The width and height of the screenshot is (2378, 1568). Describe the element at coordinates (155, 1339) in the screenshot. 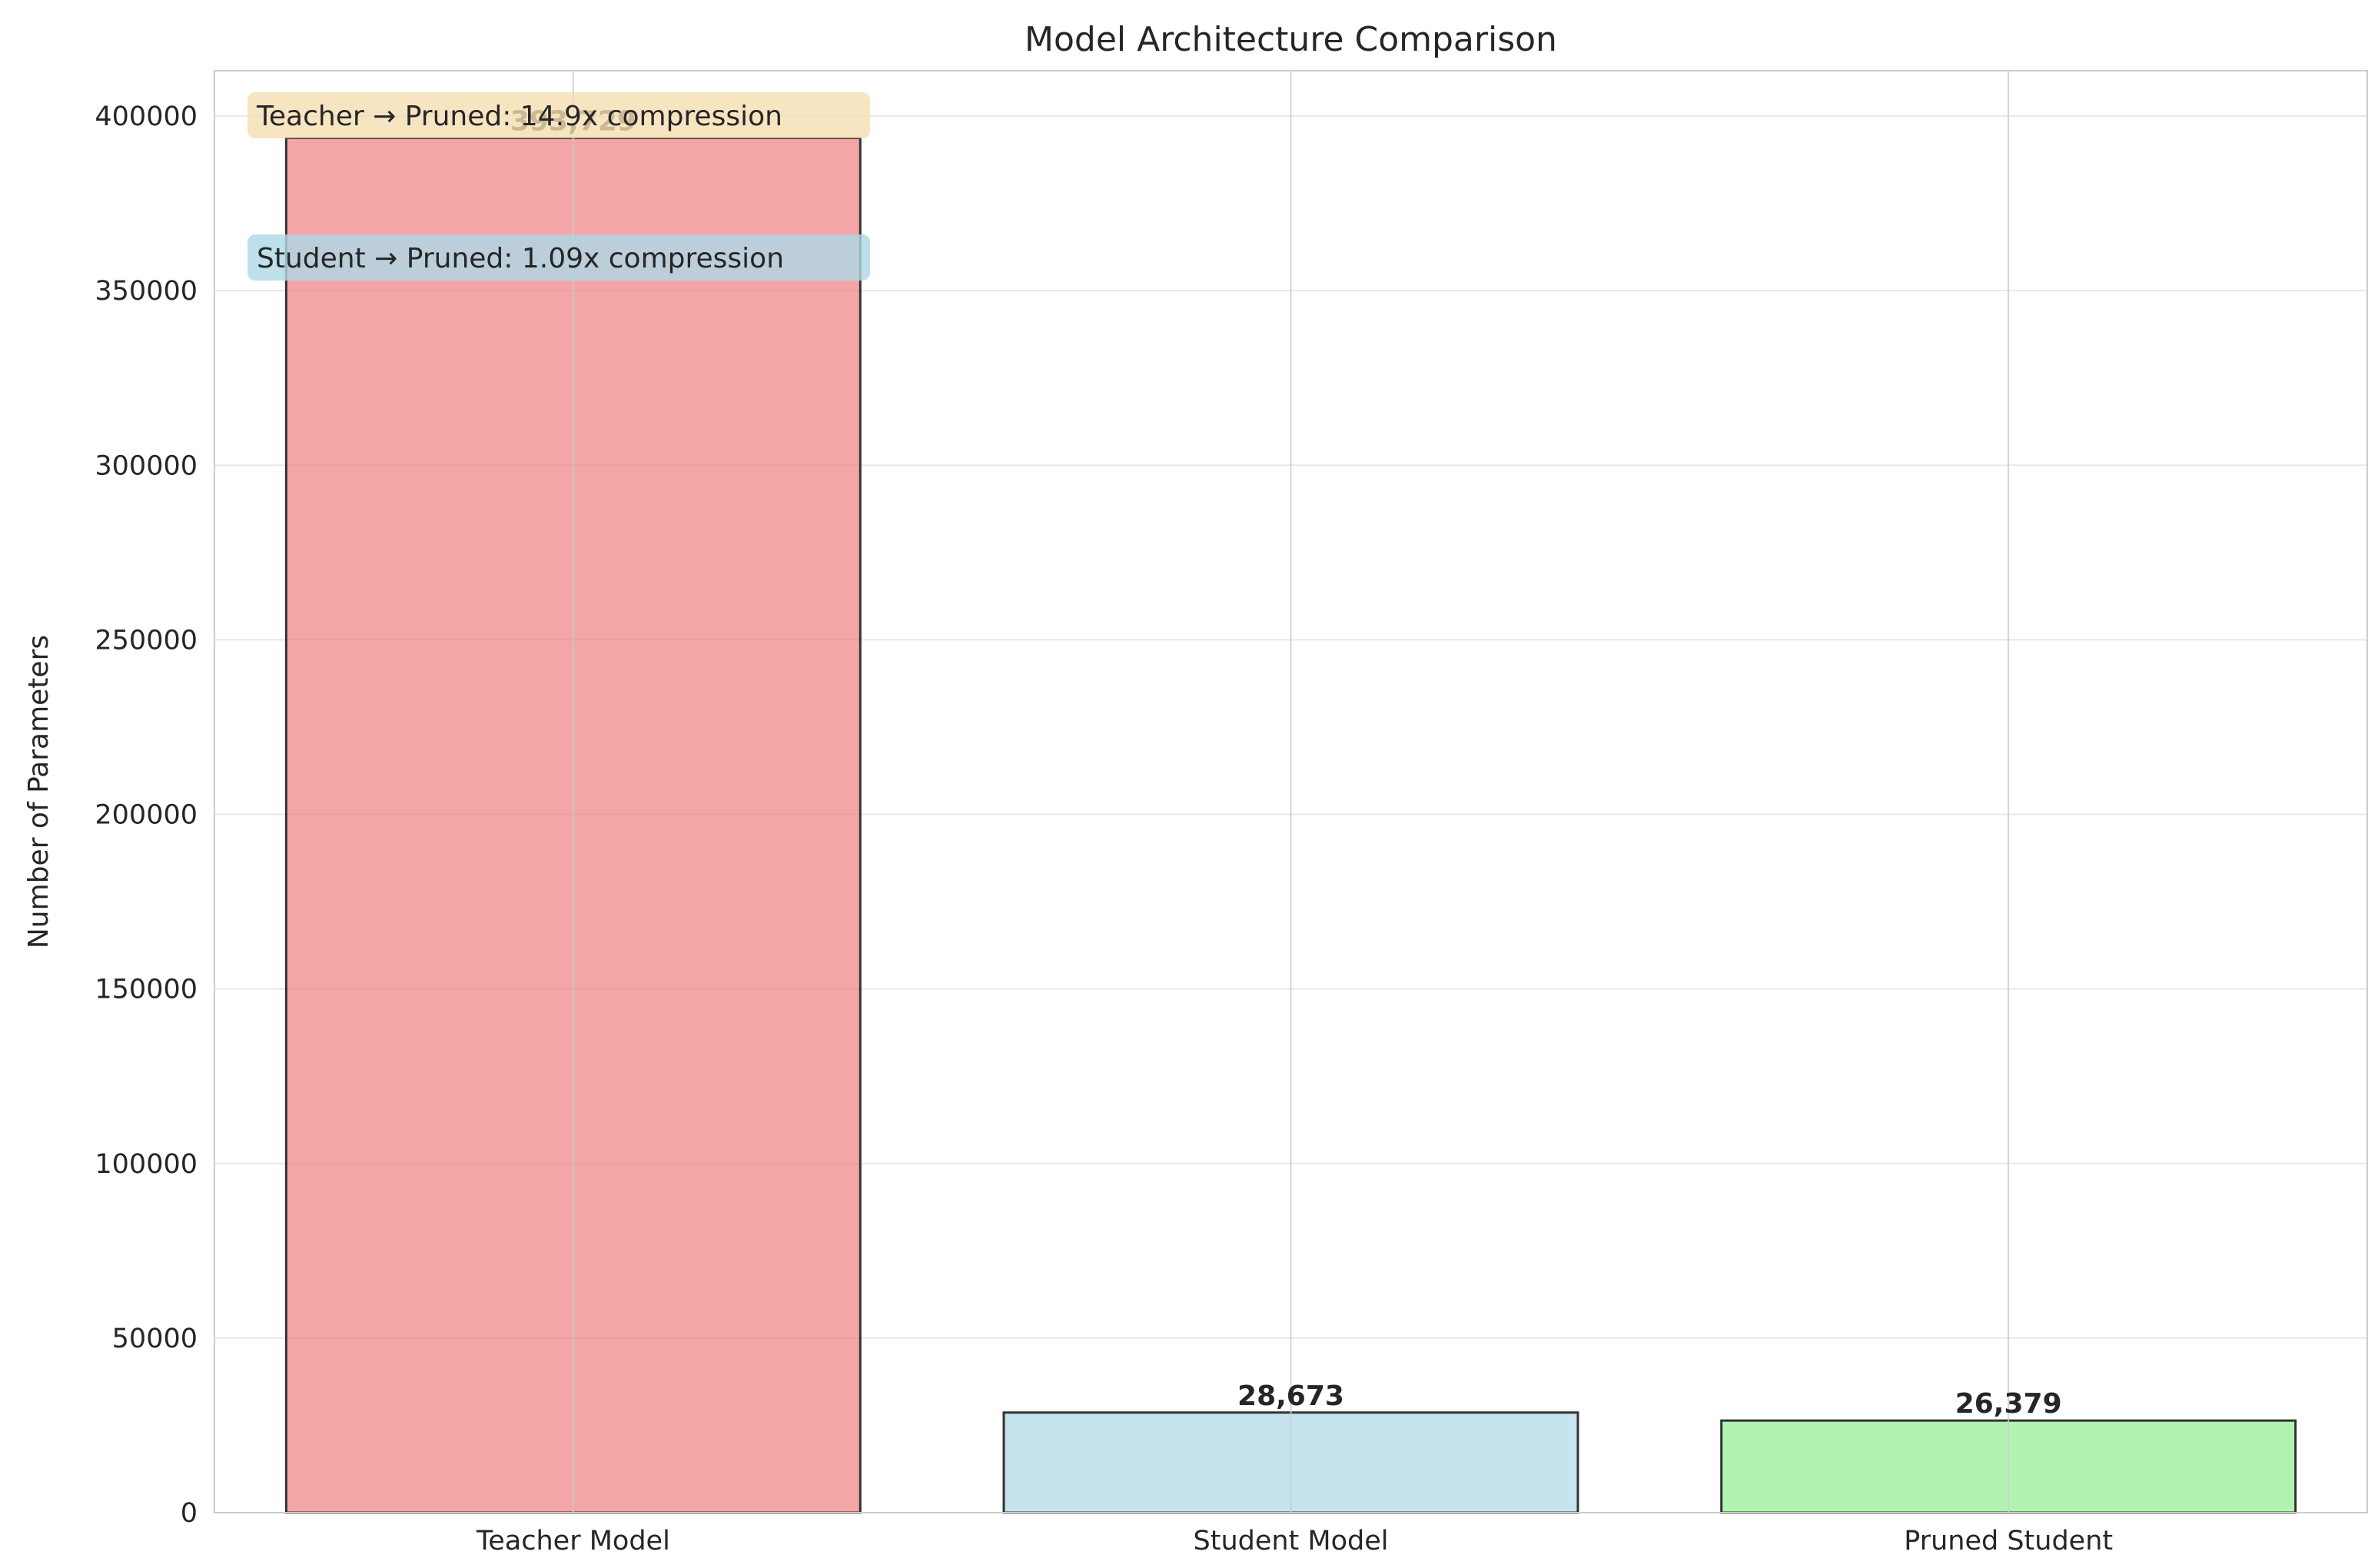

I see `y-tick-label: 50000` at that location.